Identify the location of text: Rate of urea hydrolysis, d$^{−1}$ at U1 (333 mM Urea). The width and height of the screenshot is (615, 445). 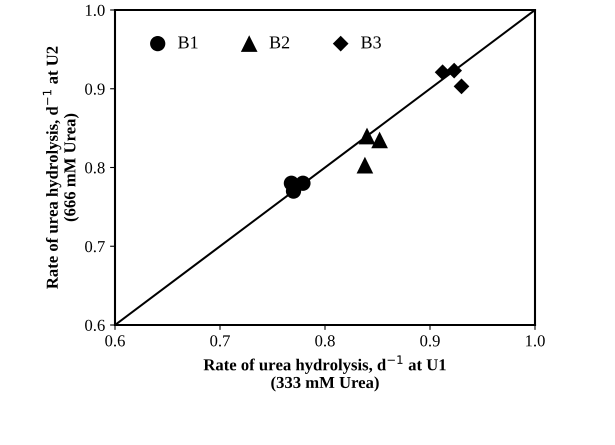
(325, 373).